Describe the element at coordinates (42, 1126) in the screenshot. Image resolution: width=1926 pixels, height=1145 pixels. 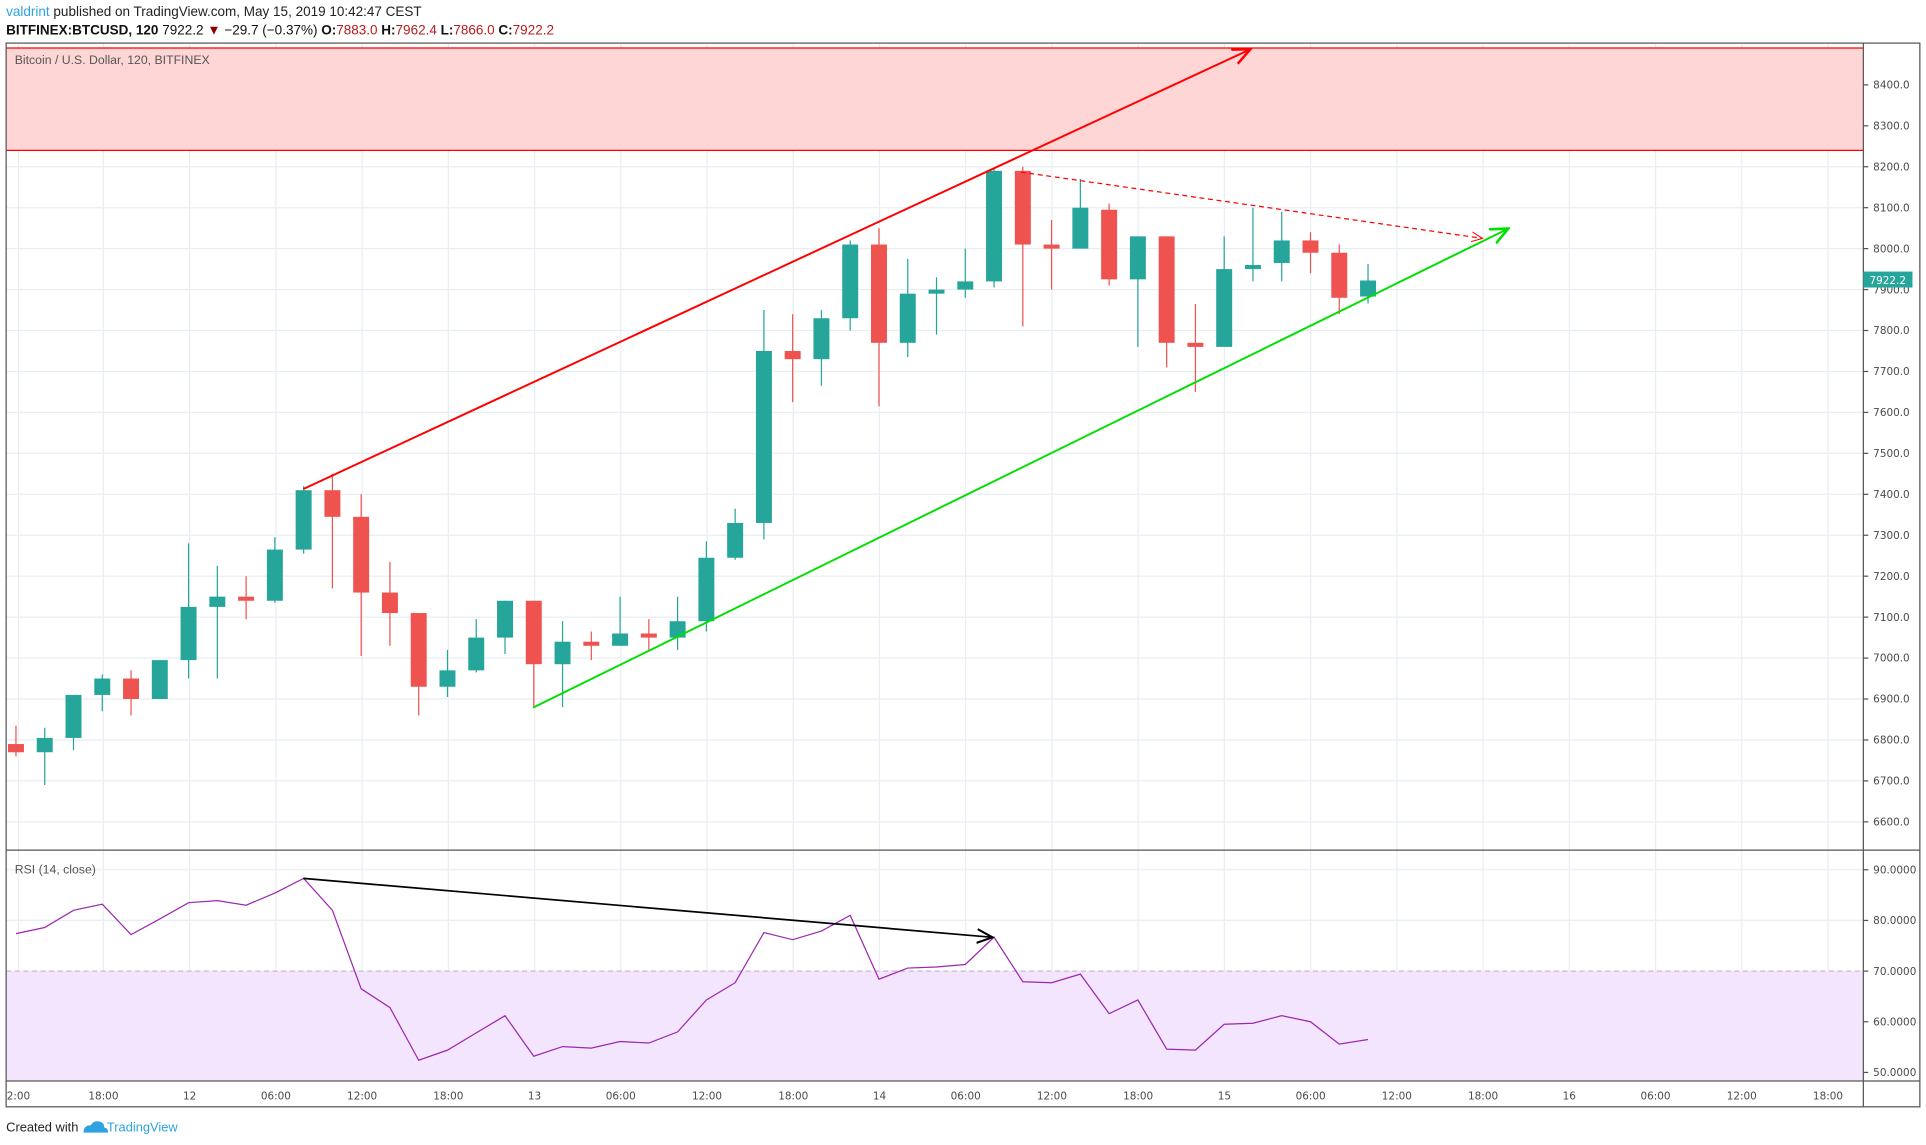
I see `footer-created-with: Created with` at that location.